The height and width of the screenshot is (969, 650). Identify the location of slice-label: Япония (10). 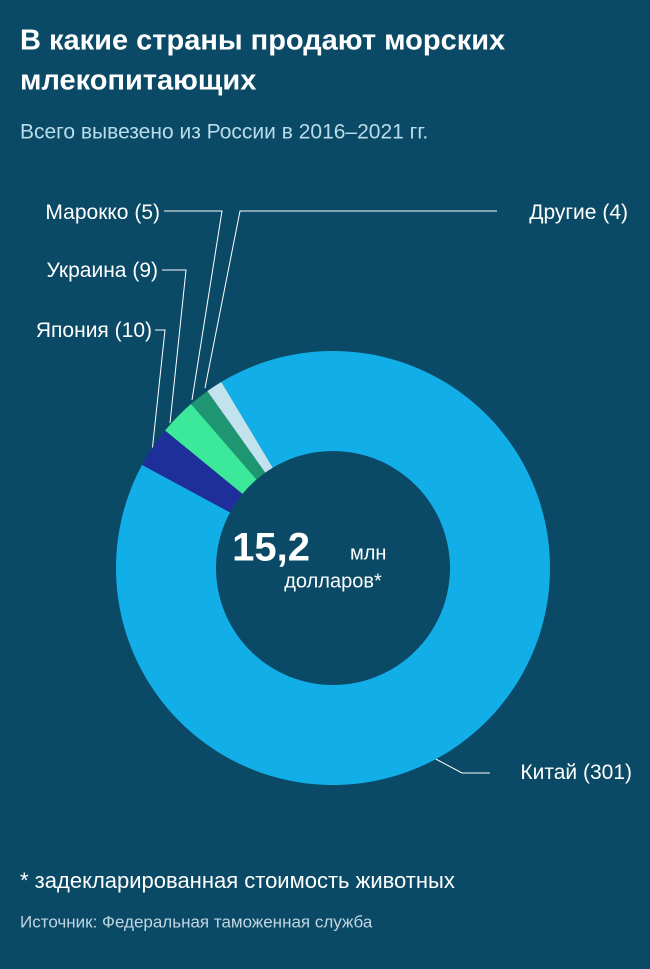
(94, 330).